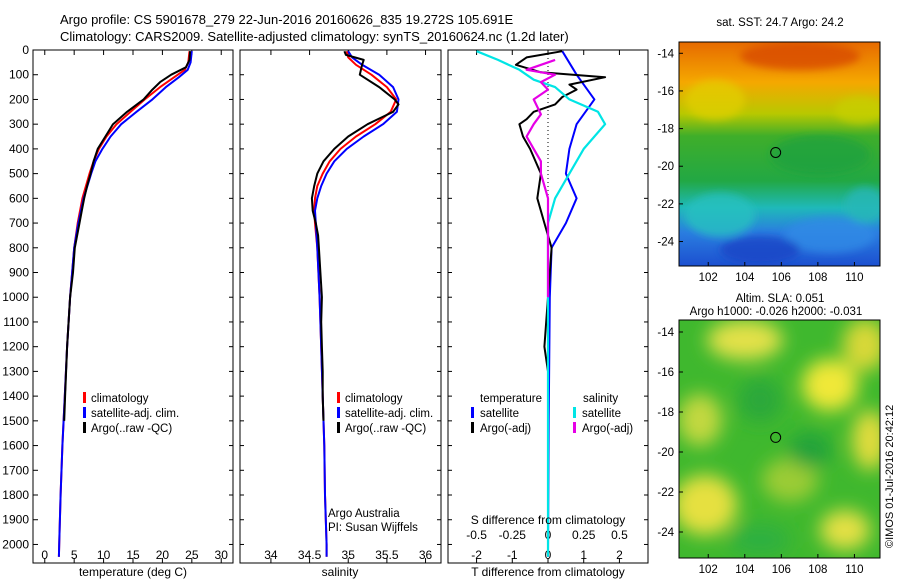 The height and width of the screenshot is (580, 900). I want to click on series-line-argo-raw-qc-, so click(355, 235).